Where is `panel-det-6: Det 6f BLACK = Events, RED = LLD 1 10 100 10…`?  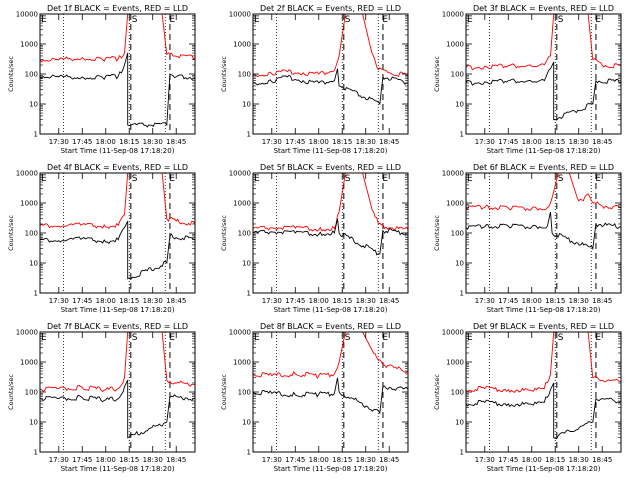 panel-det-6: Det 6f BLACK = Events, RED = LLD 1 10 100 10… is located at coordinates (527, 238).